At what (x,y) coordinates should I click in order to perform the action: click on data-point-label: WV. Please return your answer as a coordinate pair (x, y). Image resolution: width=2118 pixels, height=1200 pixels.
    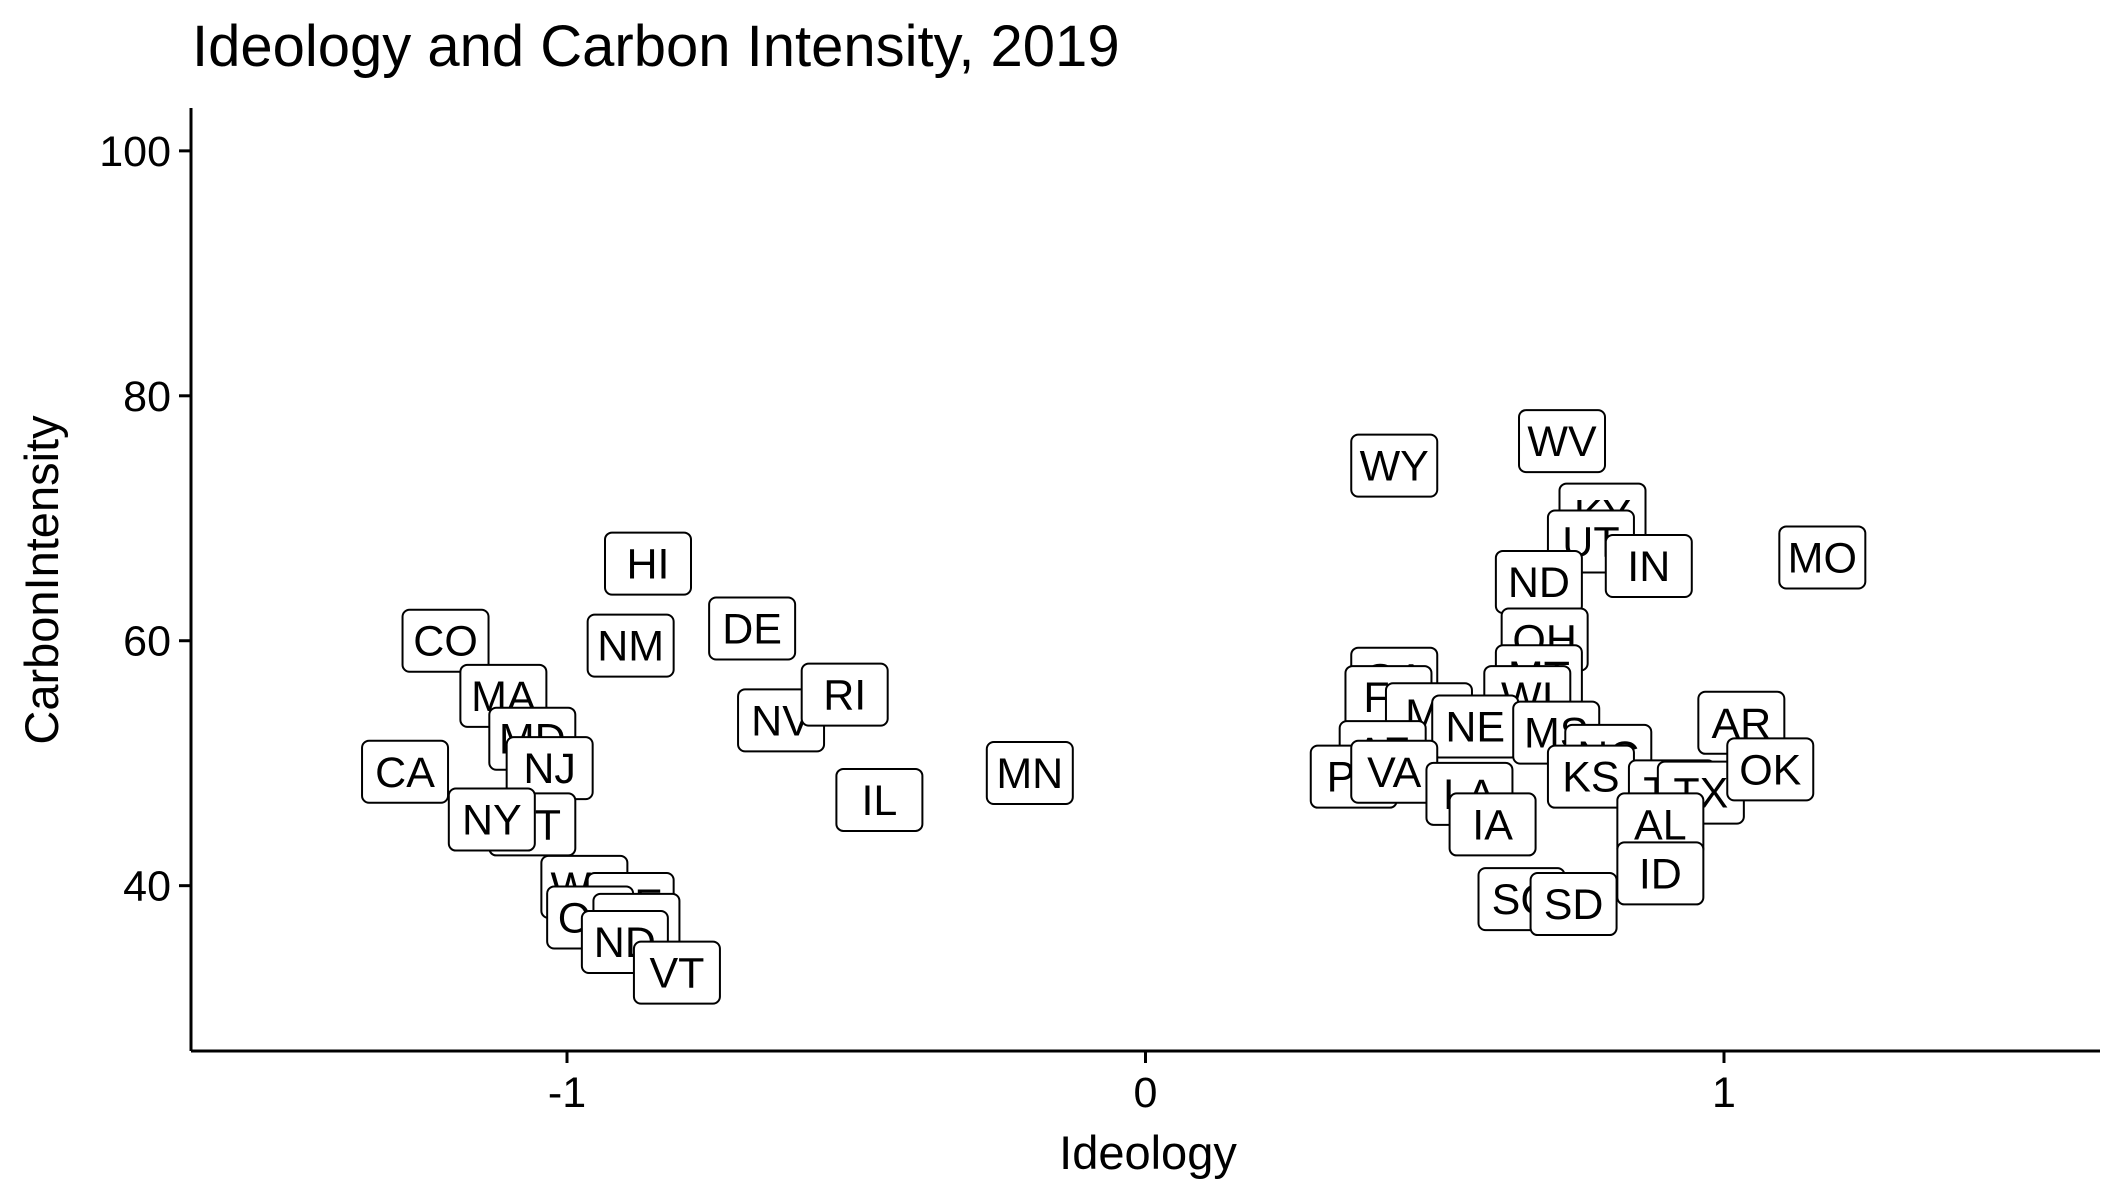
    Looking at the image, I should click on (1562, 442).